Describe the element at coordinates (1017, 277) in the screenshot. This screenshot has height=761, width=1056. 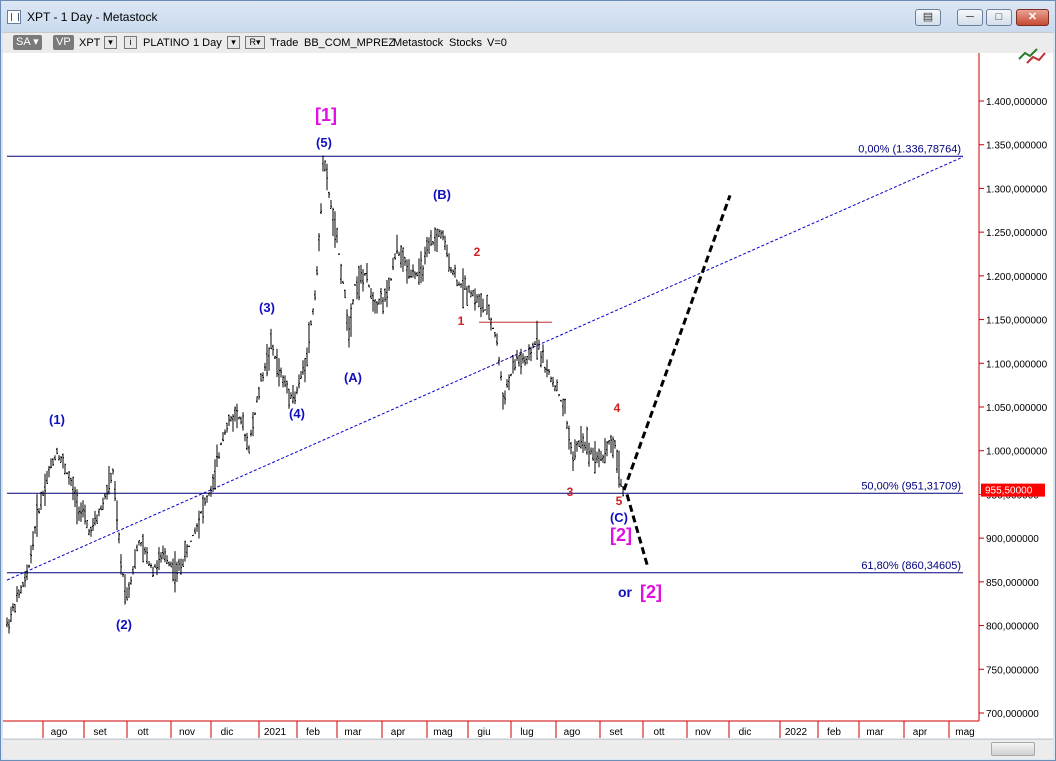
I see `price-axis-label: 1.200,000000` at that location.